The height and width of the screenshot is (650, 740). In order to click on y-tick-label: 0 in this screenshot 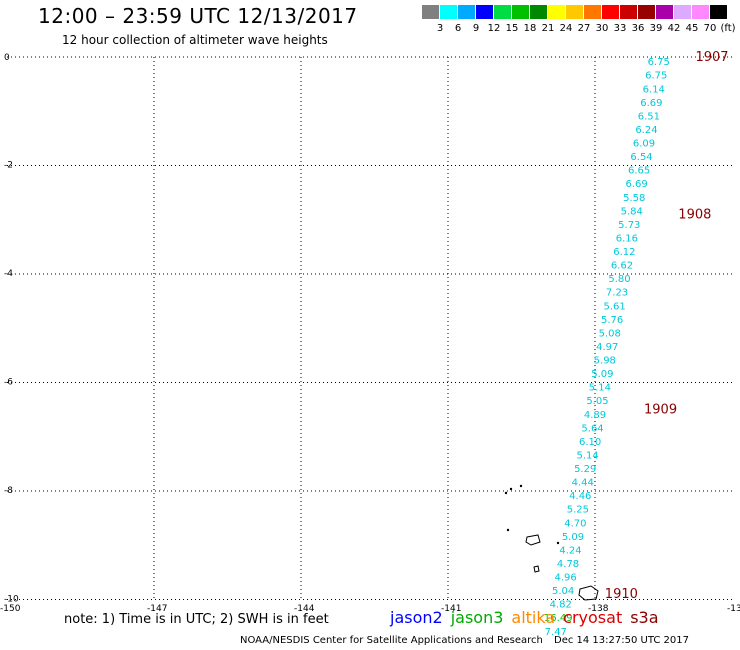, I will do `click(7, 58)`.